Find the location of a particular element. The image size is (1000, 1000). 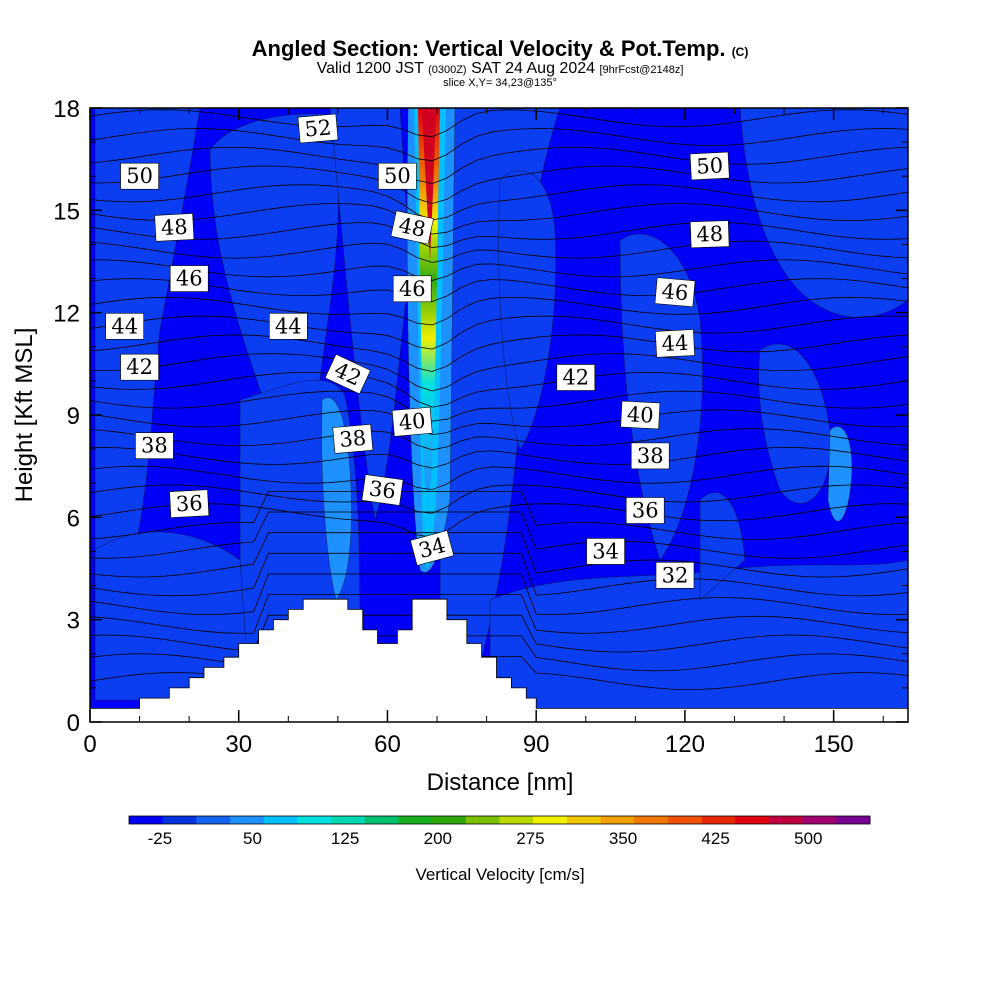

theta-label-18: 38 is located at coordinates (154, 446).